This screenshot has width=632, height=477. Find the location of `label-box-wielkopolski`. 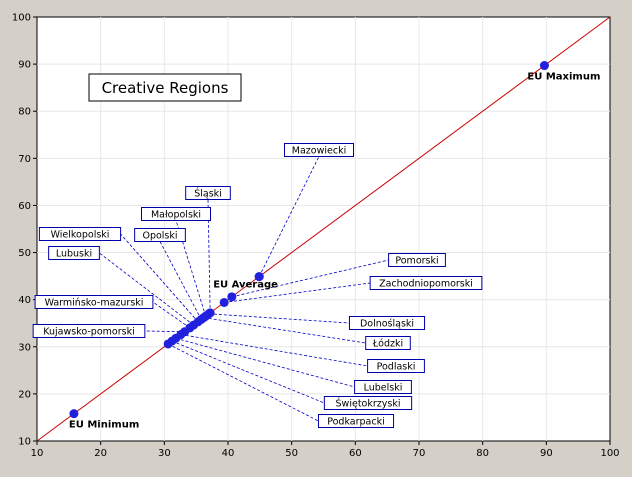

label-box-wielkopolski is located at coordinates (80, 234).